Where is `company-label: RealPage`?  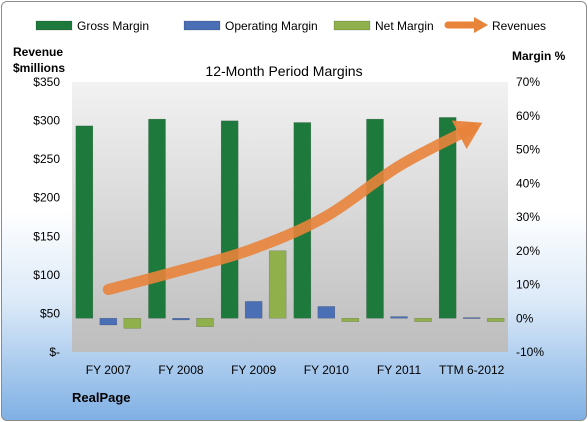 company-label: RealPage is located at coordinates (101, 397).